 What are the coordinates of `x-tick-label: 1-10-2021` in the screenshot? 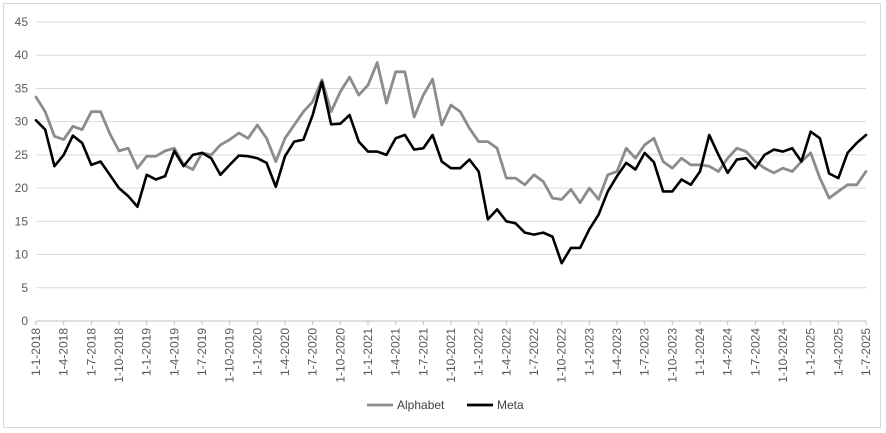 It's located at (451, 355).